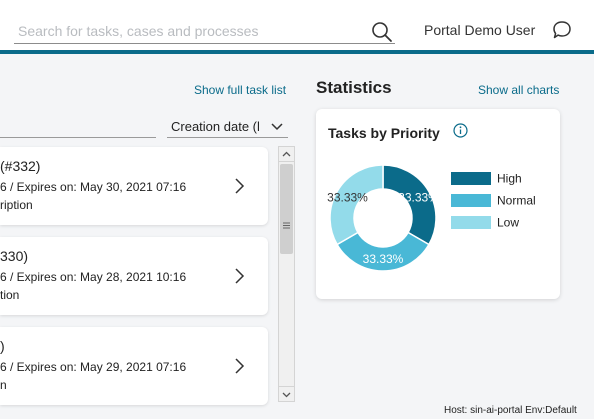  What do you see at coordinates (516, 201) in the screenshot?
I see `legend-label-normal: Normal` at bounding box center [516, 201].